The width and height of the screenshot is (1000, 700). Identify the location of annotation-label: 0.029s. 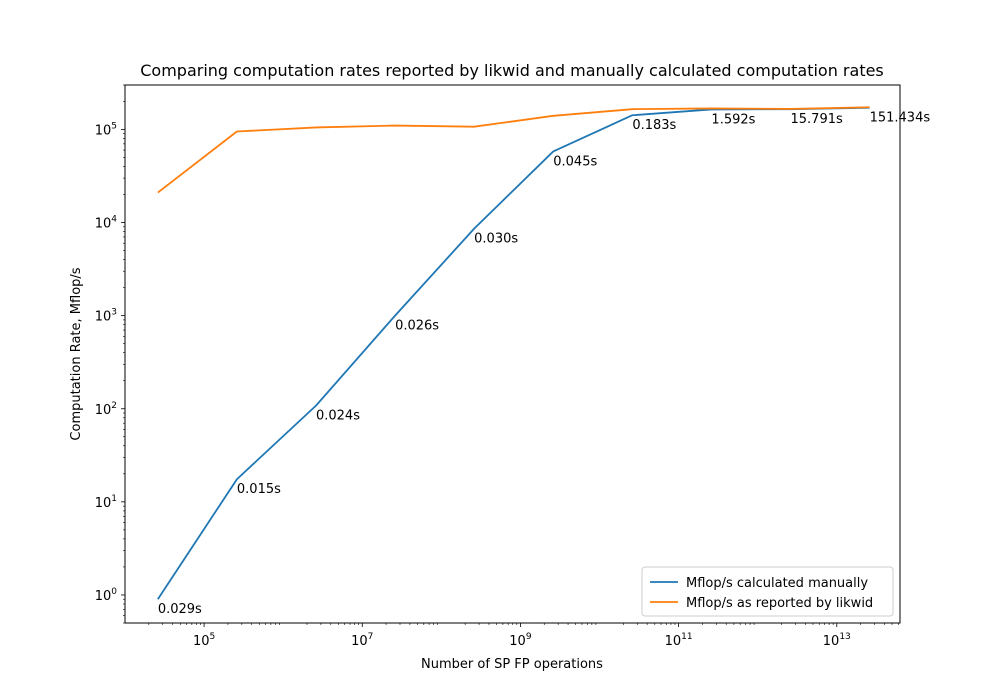
(180, 609).